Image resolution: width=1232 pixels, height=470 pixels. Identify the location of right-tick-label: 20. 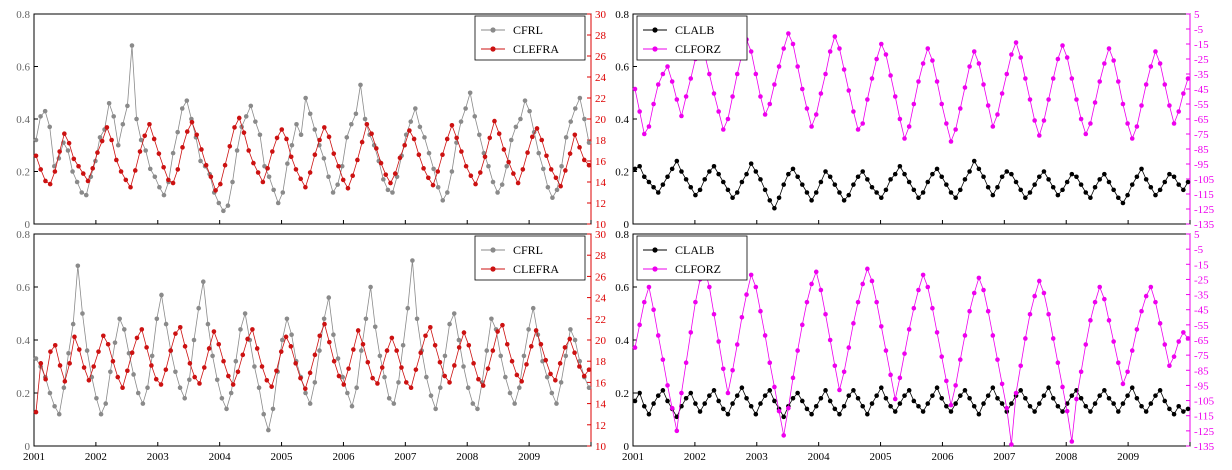
(601, 120).